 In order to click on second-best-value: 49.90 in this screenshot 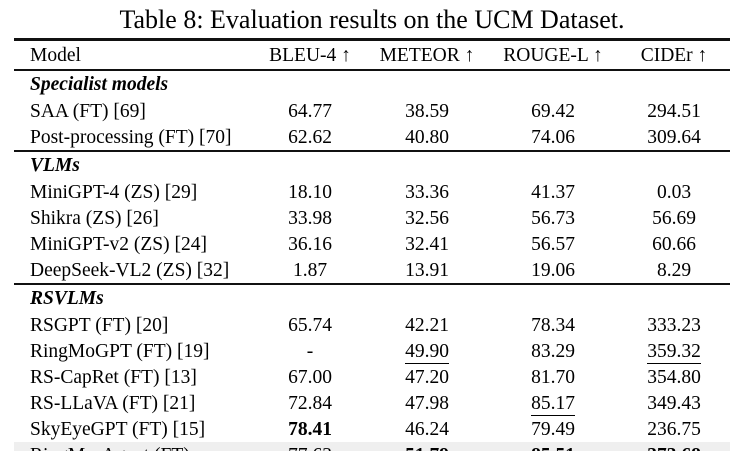, I will do `click(427, 352)`.